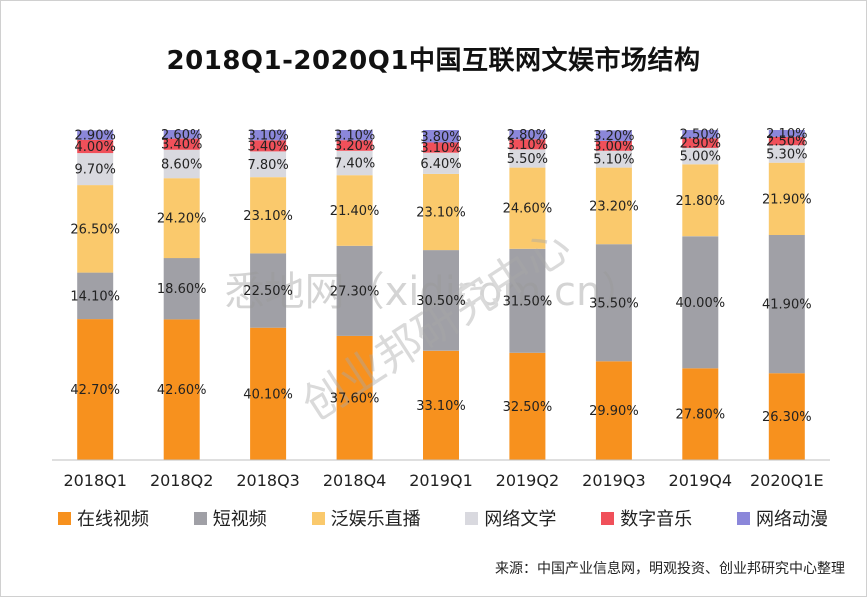 This screenshot has width=867, height=597. Describe the element at coordinates (113, 519) in the screenshot. I see `legend-label: 在线视频` at that location.